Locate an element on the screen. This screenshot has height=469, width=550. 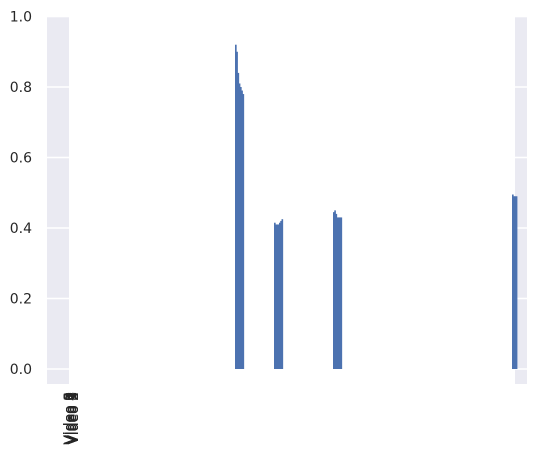
x-tick-label: Video 2 is located at coordinates (74, 418).